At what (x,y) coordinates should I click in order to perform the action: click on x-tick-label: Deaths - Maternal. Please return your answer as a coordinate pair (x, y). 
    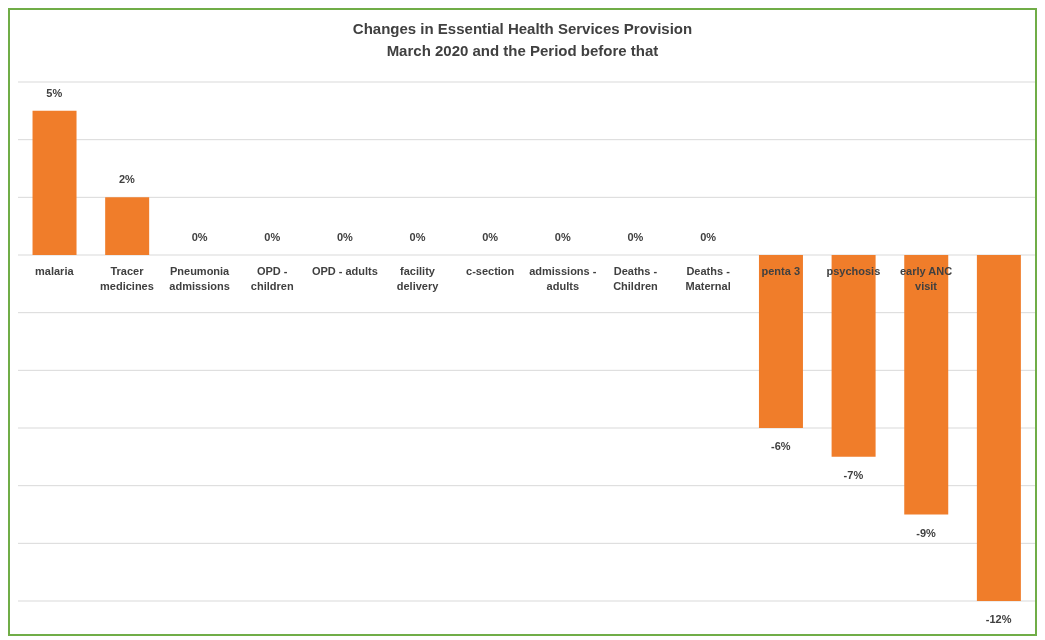
    Looking at the image, I should click on (708, 278).